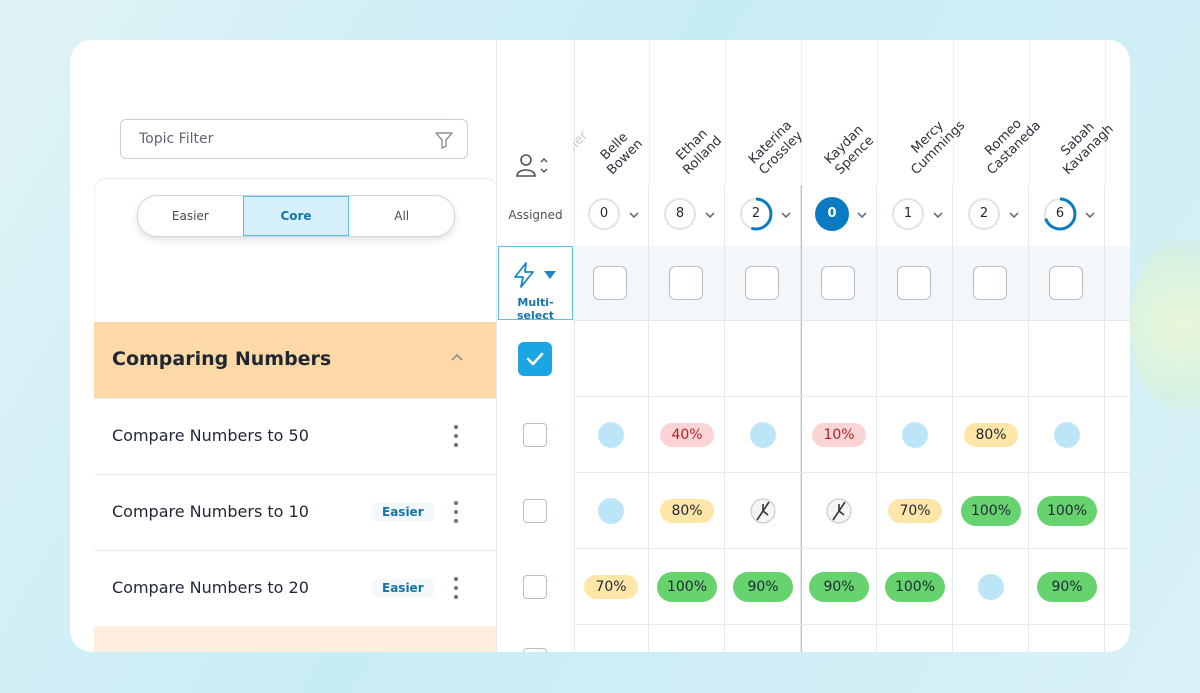  What do you see at coordinates (776, 148) in the screenshot?
I see `student-name: Katerina Crossley` at bounding box center [776, 148].